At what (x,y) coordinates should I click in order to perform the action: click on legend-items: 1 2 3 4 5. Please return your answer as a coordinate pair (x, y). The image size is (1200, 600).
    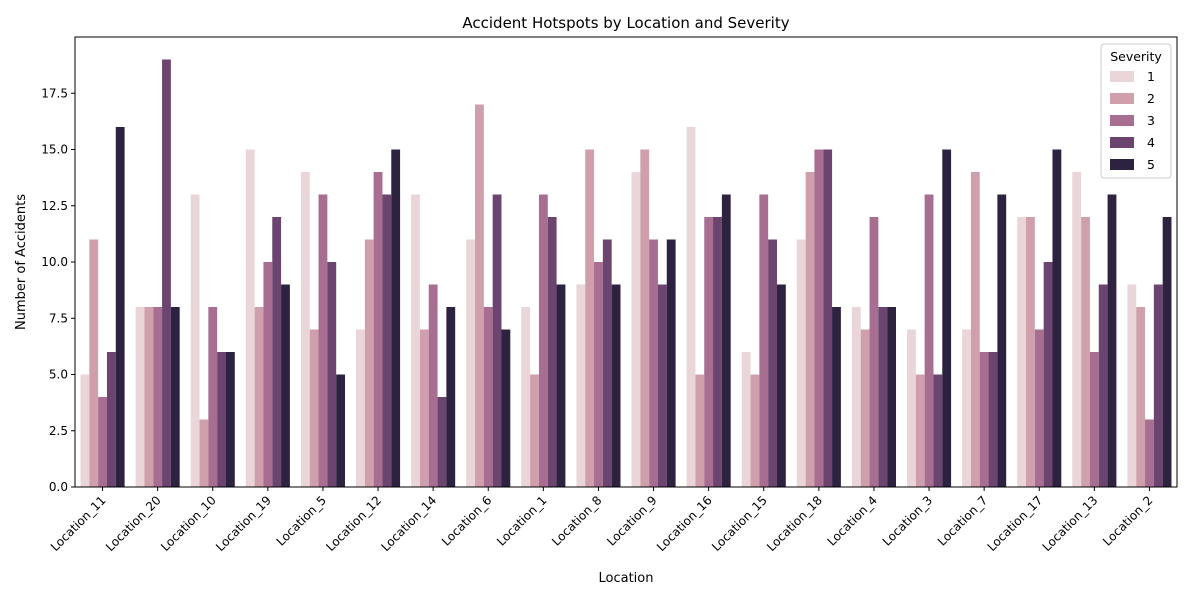
    Looking at the image, I should click on (1132, 120).